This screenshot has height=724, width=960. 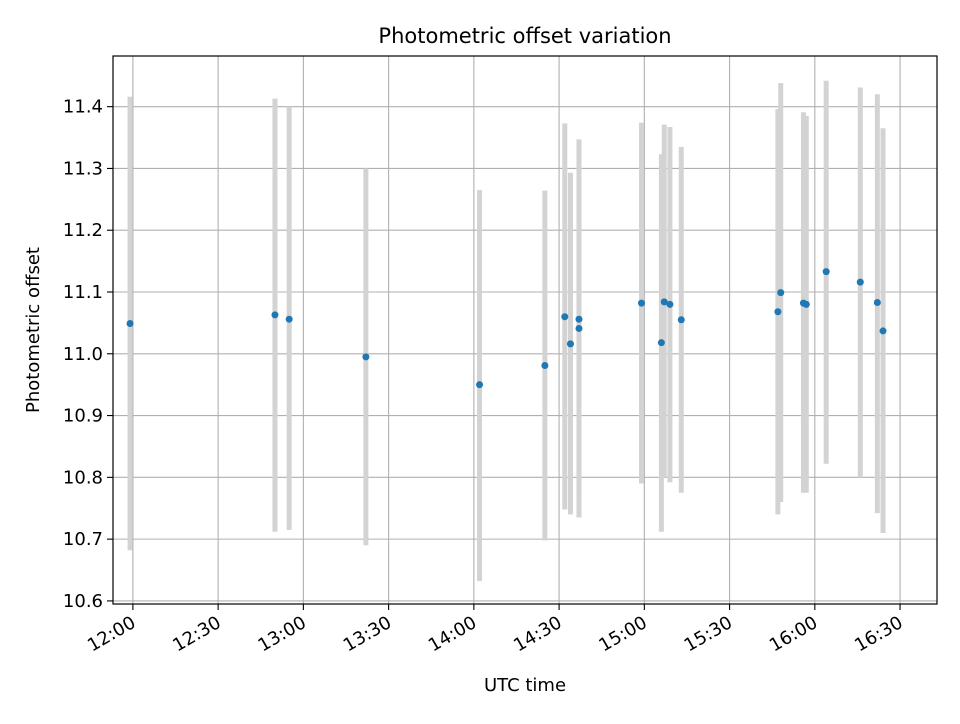 What do you see at coordinates (83, 539) in the screenshot?
I see `y-tick-label: 10.7` at bounding box center [83, 539].